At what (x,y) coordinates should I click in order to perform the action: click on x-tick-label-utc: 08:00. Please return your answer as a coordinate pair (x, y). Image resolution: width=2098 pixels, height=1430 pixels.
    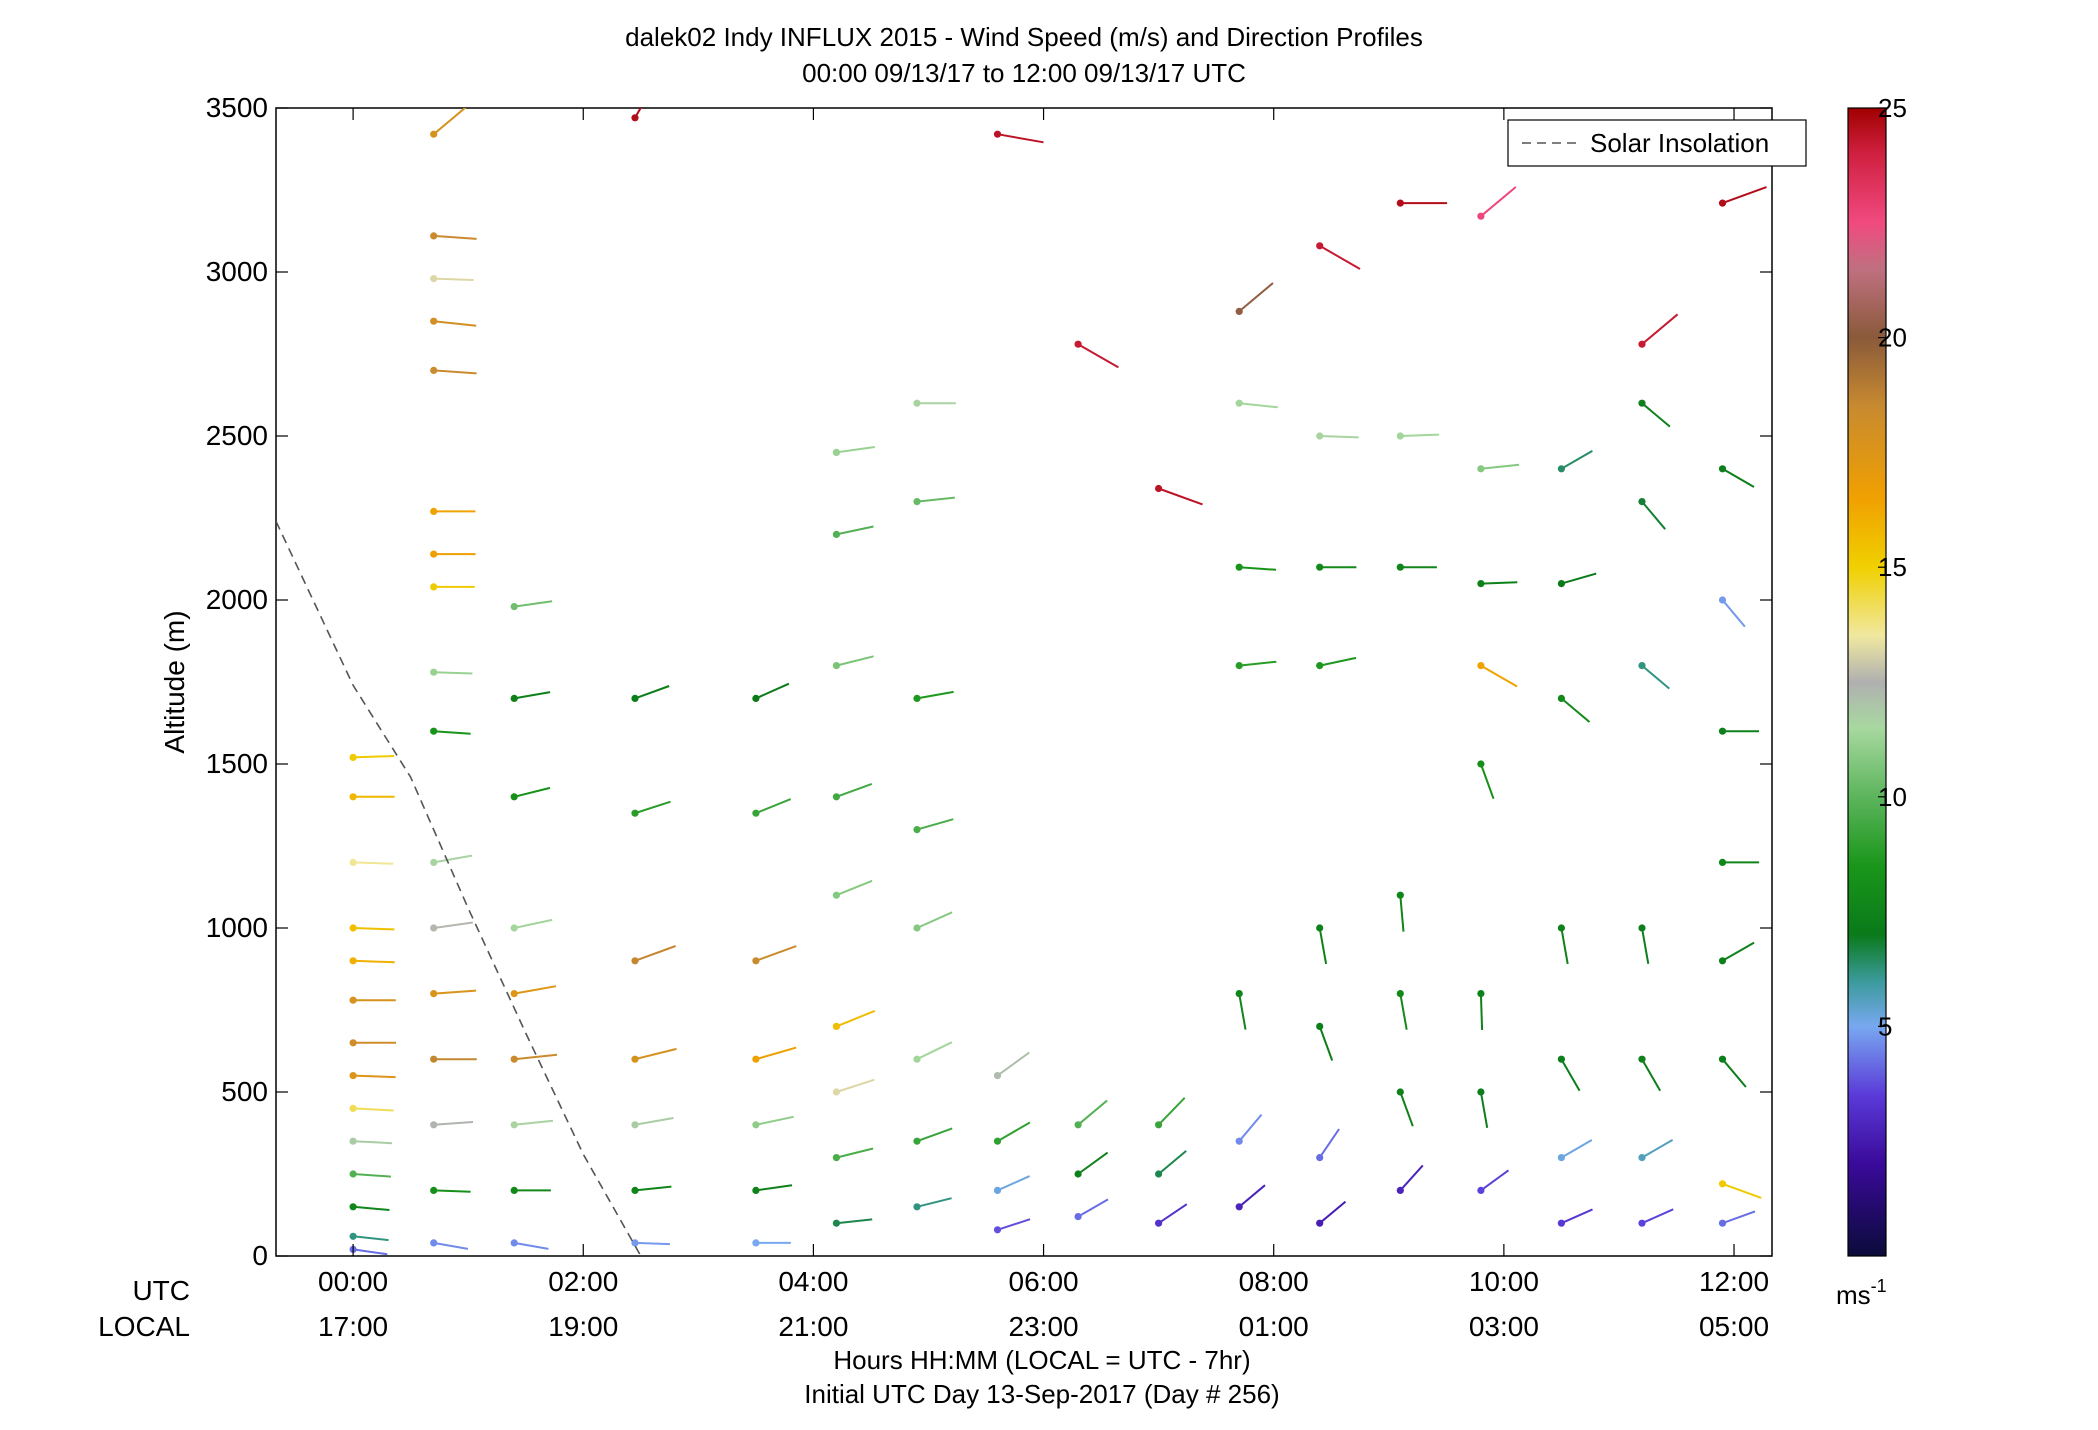
    Looking at the image, I should click on (1274, 1281).